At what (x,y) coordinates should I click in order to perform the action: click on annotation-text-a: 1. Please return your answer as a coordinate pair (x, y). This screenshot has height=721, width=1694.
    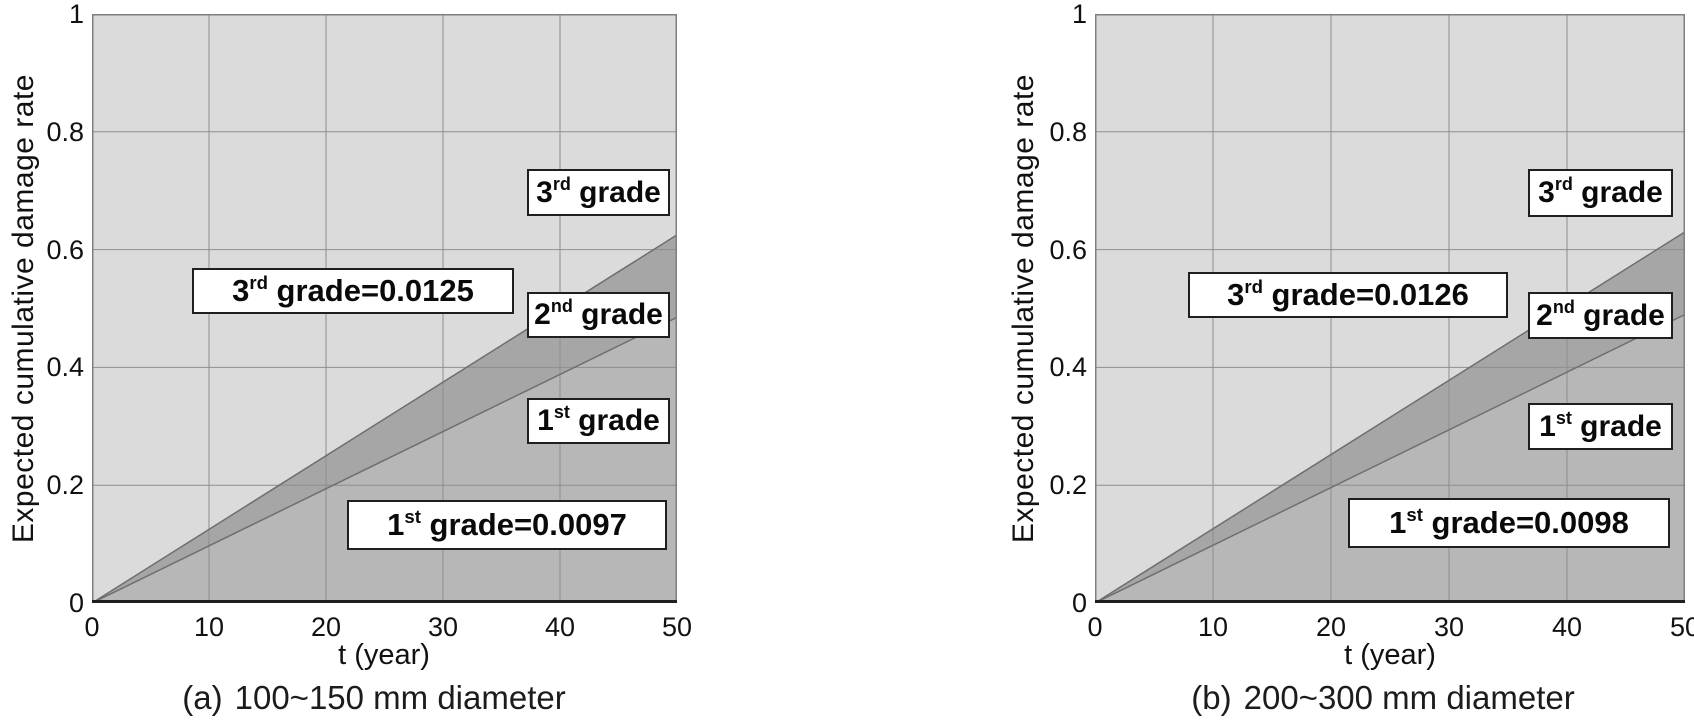
    Looking at the image, I should click on (396, 524).